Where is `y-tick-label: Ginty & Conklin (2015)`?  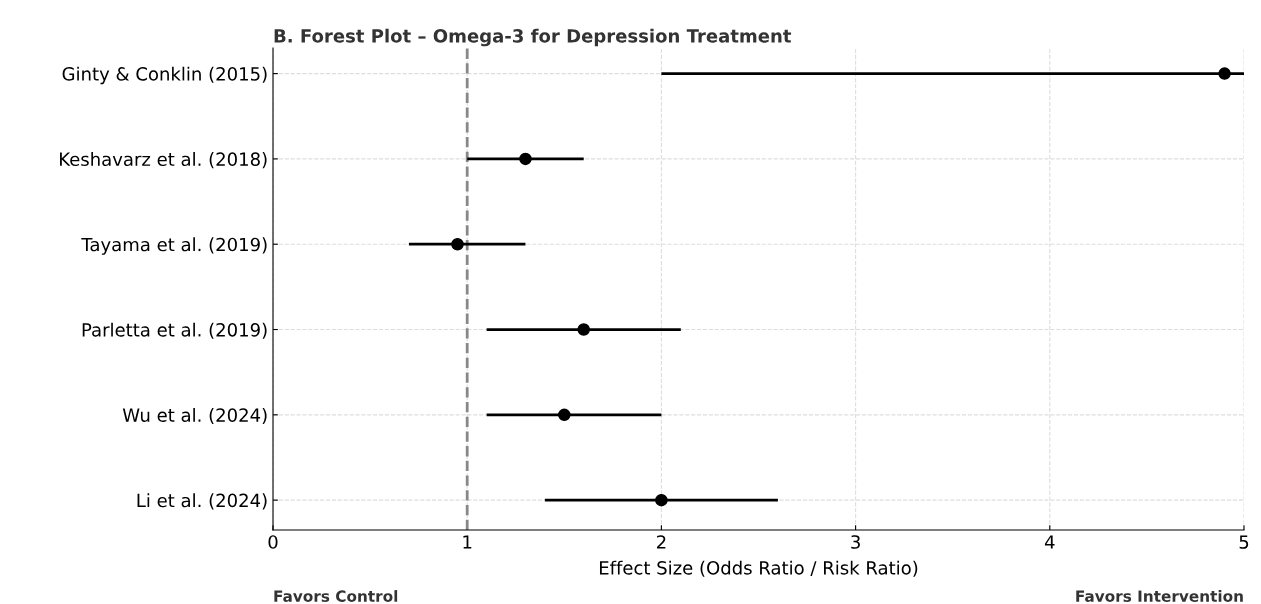
y-tick-label: Ginty & Conklin (2015) is located at coordinates (164, 75).